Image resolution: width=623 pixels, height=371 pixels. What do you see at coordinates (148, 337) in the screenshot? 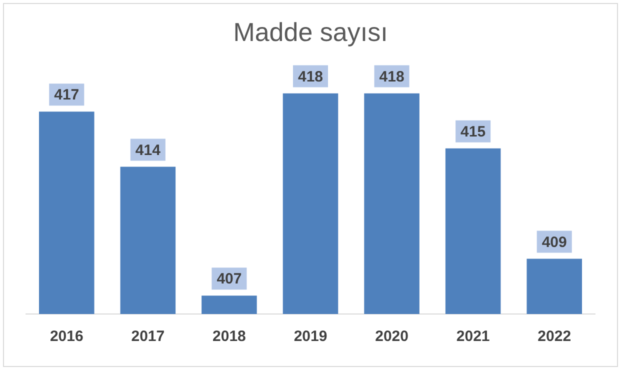
I see `x-tick-label: 2017` at bounding box center [148, 337].